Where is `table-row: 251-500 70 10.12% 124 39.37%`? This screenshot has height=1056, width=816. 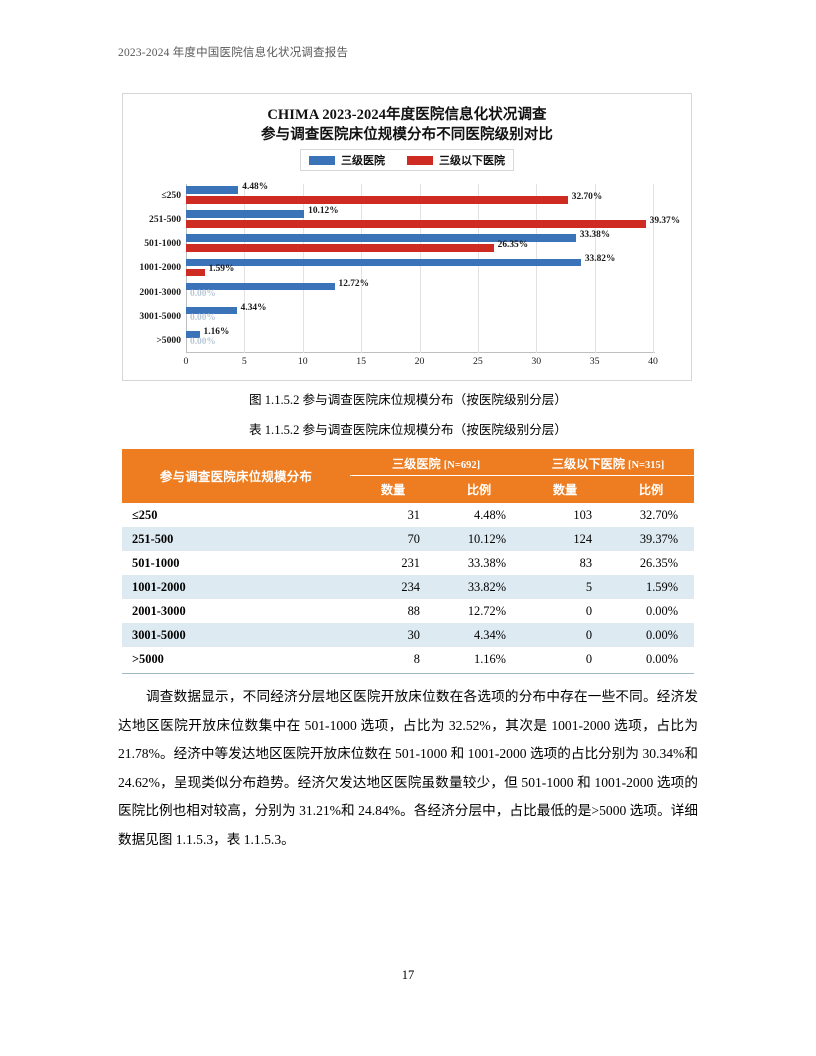
table-row: 251-500 70 10.12% 124 39.37% is located at coordinates (408, 539).